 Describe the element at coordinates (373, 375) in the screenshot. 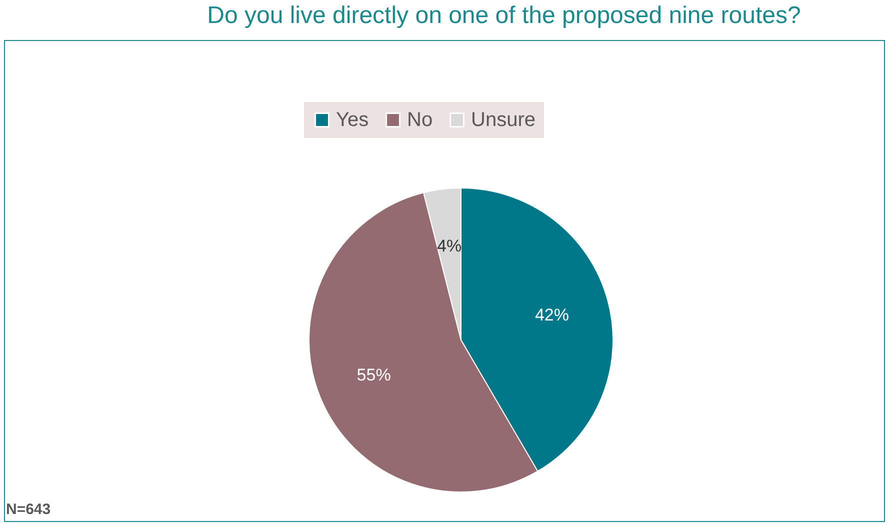

I see `data-label: 55%` at that location.